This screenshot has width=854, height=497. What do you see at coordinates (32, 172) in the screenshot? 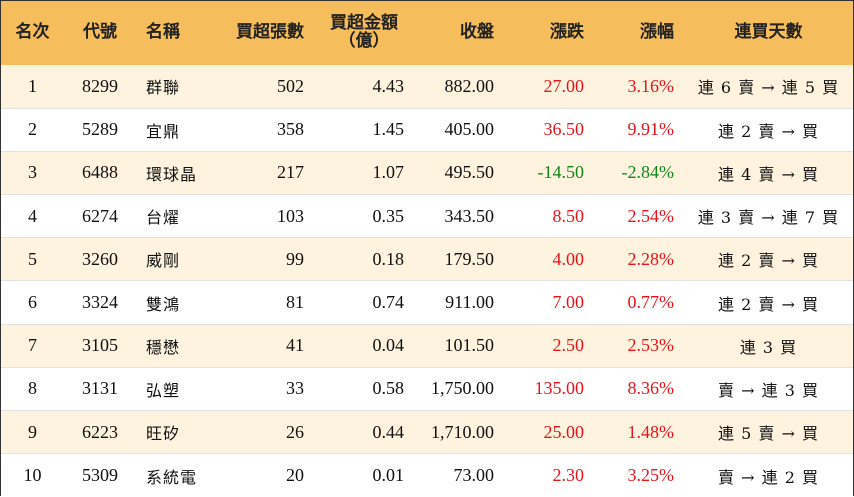
I see `cell-rank: 3` at bounding box center [32, 172].